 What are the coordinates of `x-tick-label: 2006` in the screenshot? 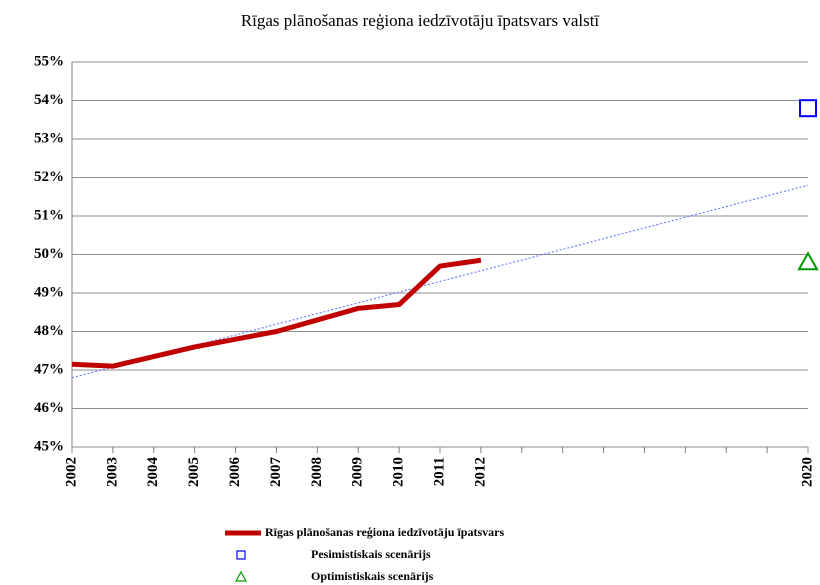 It's located at (235, 472).